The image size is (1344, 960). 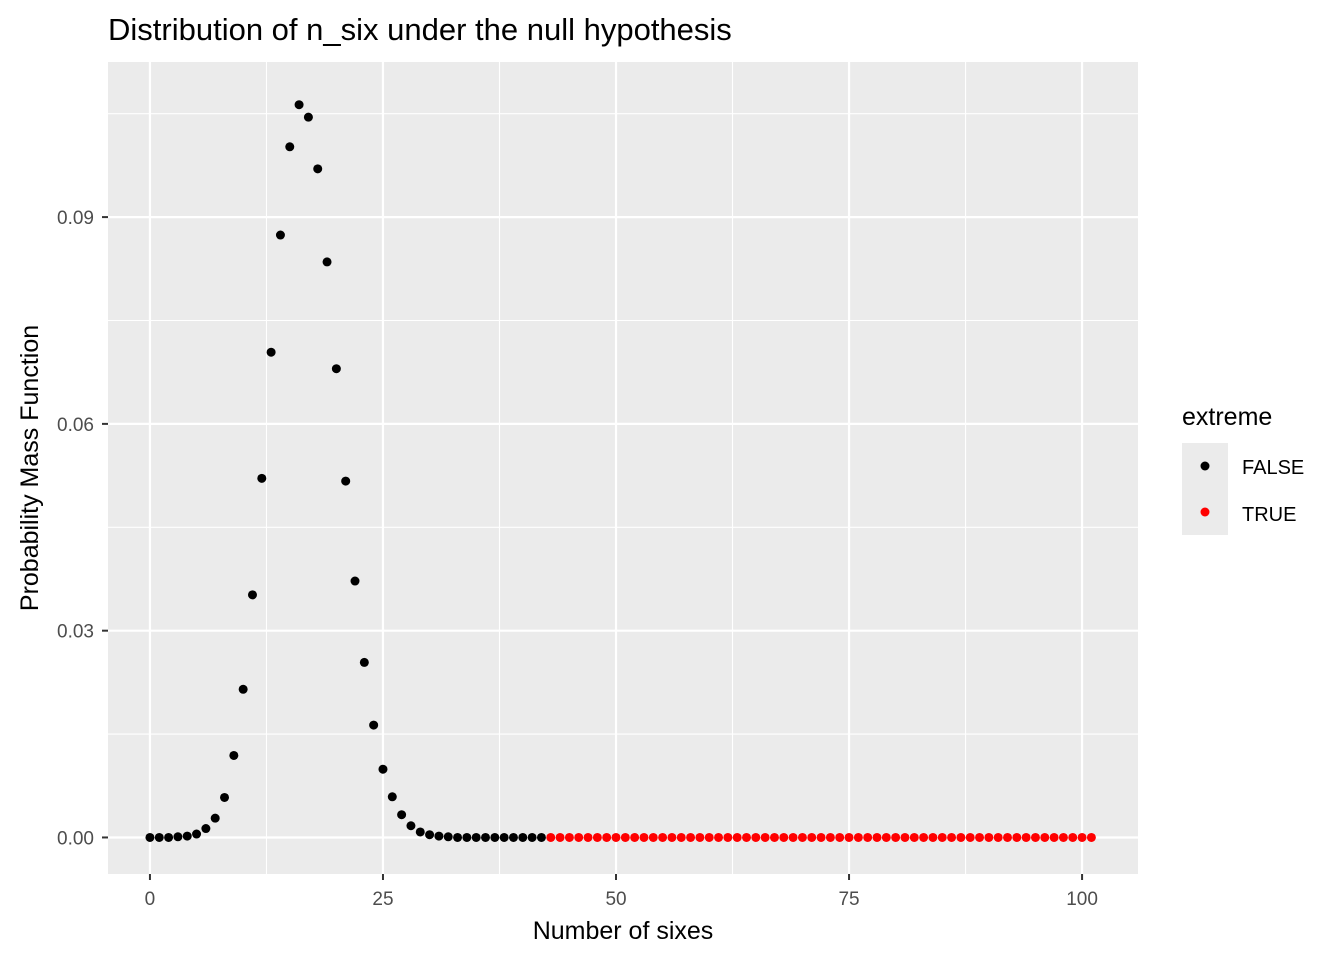 What do you see at coordinates (75, 838) in the screenshot?
I see `y-tick-label: 0.00` at bounding box center [75, 838].